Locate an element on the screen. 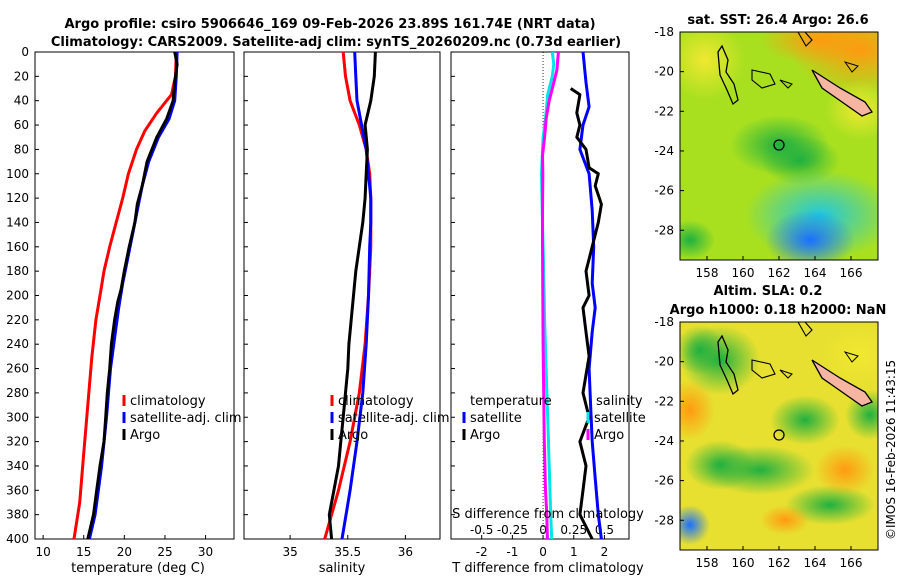 Image resolution: width=900 pixels, height=580 pixels. sst-map-field is located at coordinates (779, 146).